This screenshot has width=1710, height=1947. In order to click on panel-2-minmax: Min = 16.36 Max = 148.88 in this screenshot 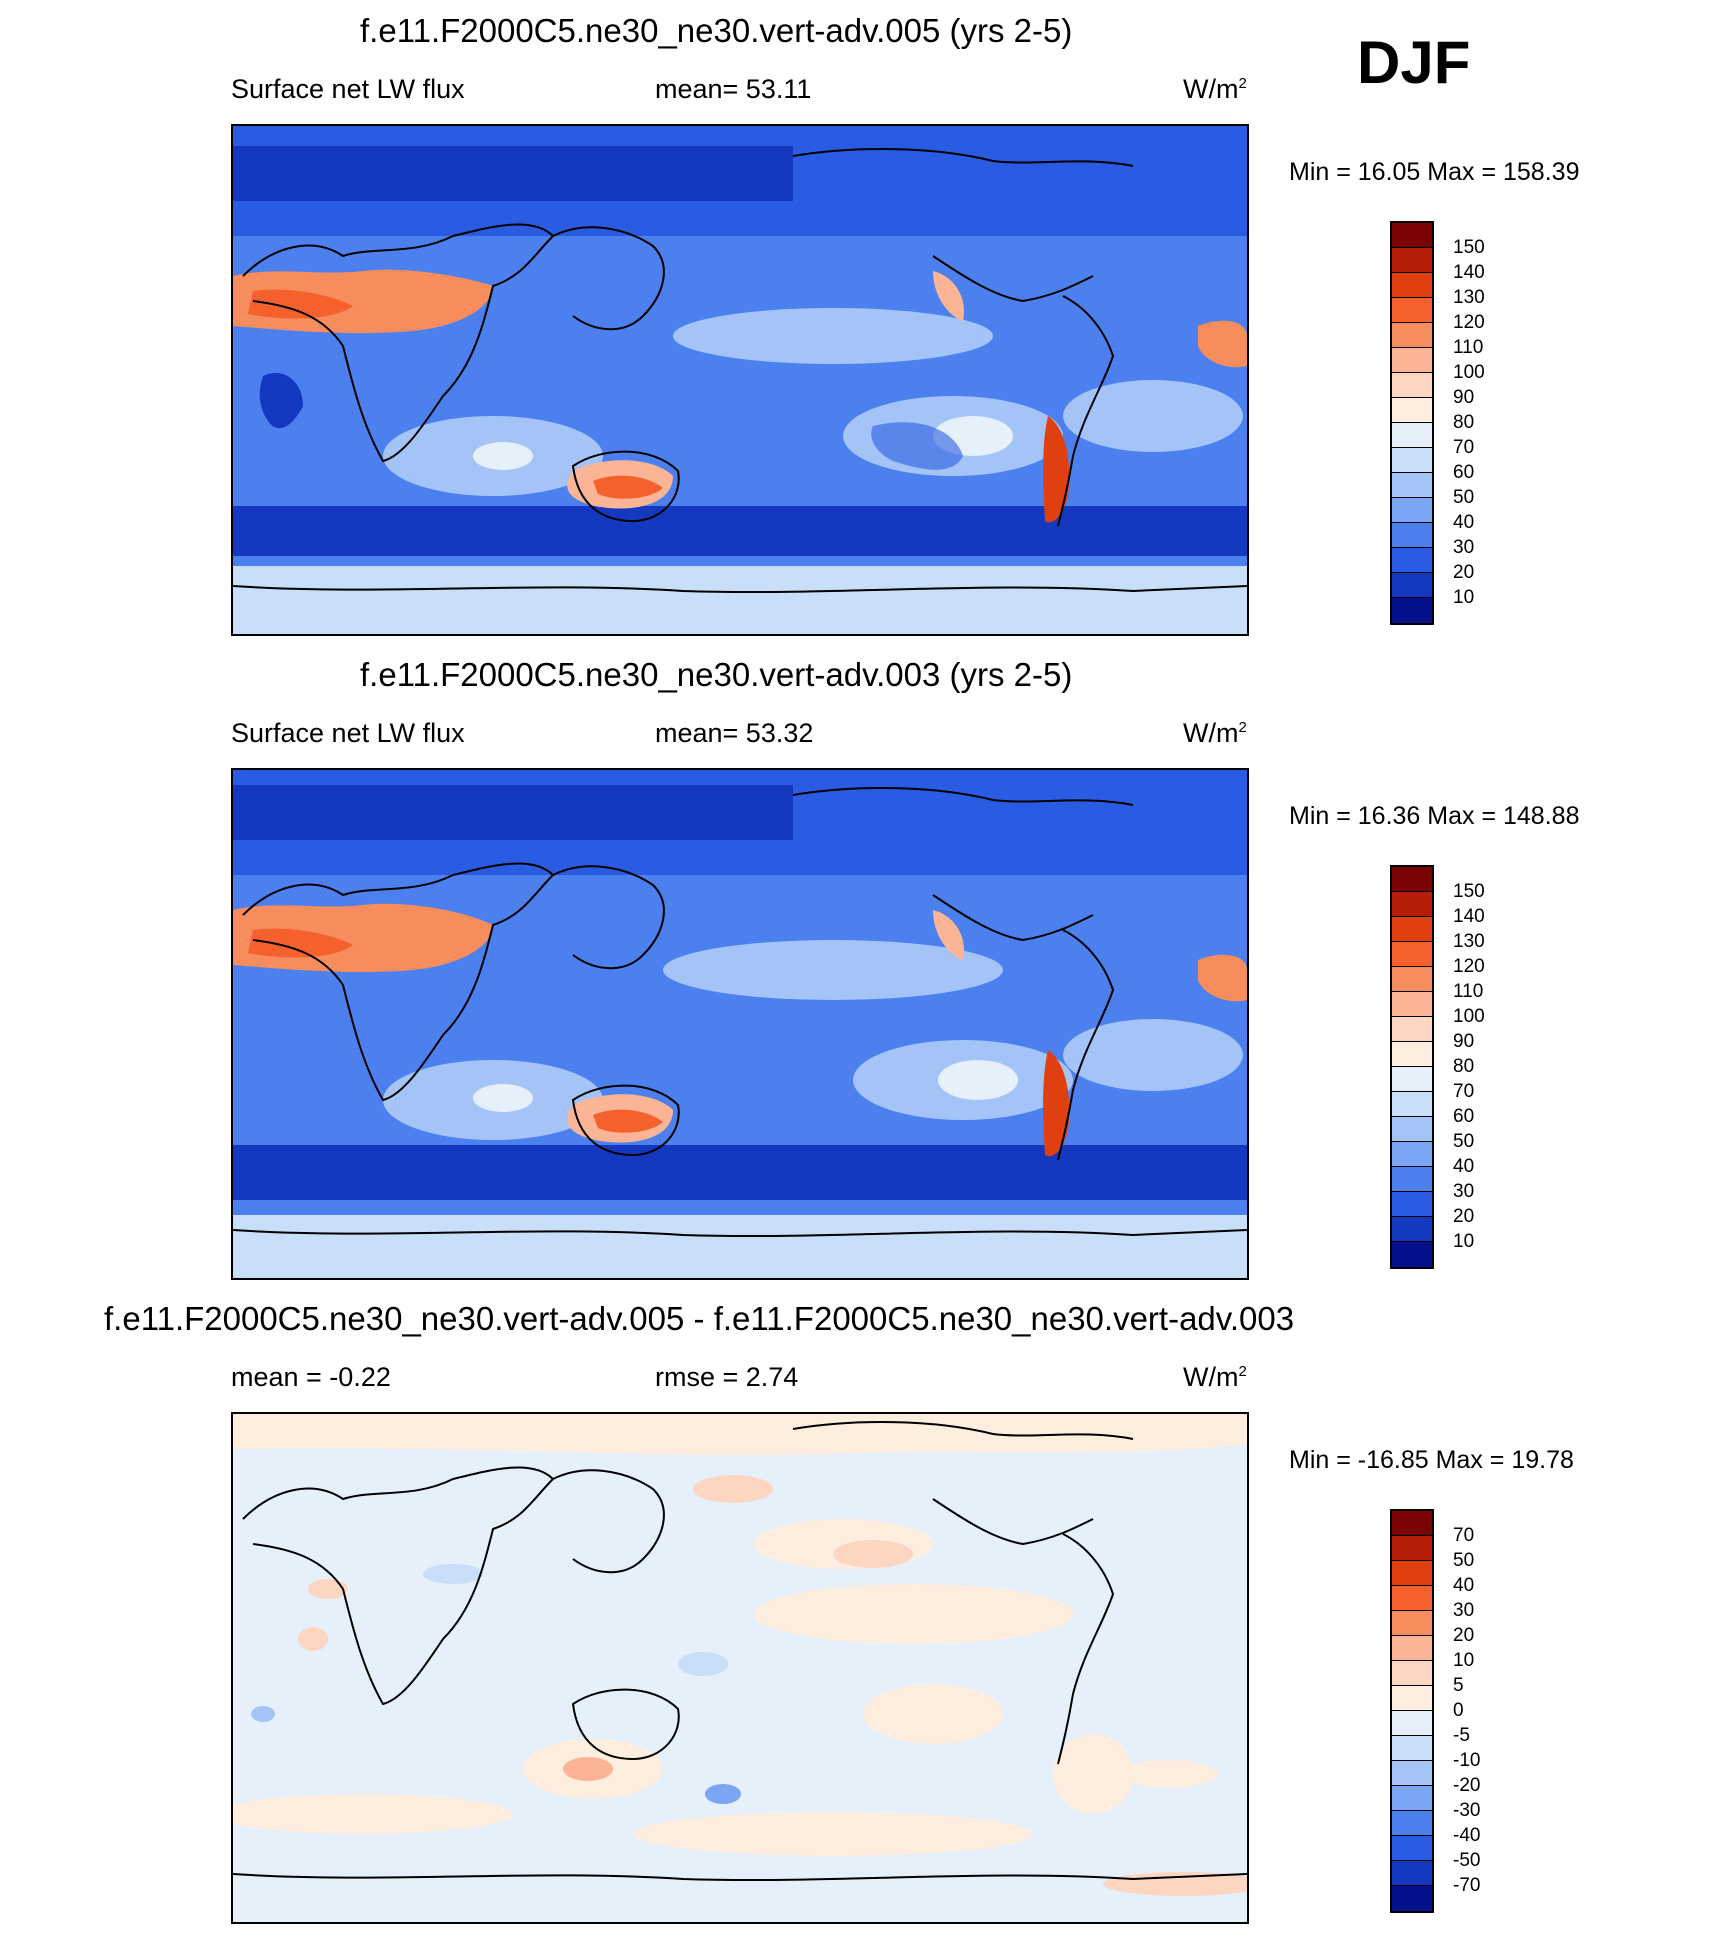, I will do `click(1434, 816)`.